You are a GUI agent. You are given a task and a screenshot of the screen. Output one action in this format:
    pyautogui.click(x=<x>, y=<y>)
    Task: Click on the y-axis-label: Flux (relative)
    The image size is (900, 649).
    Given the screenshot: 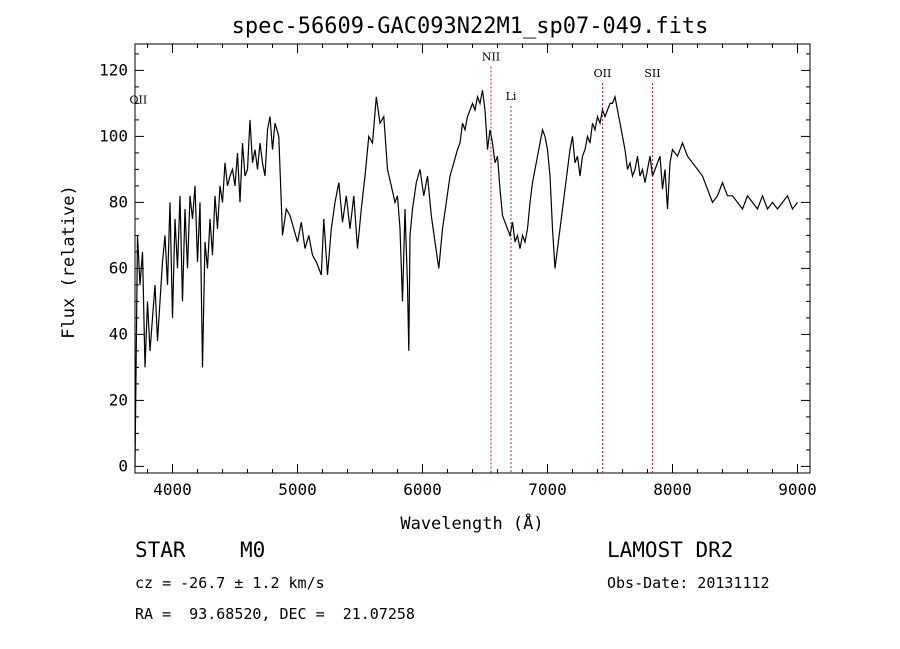 What is the action you would take?
    pyautogui.click(x=69, y=262)
    